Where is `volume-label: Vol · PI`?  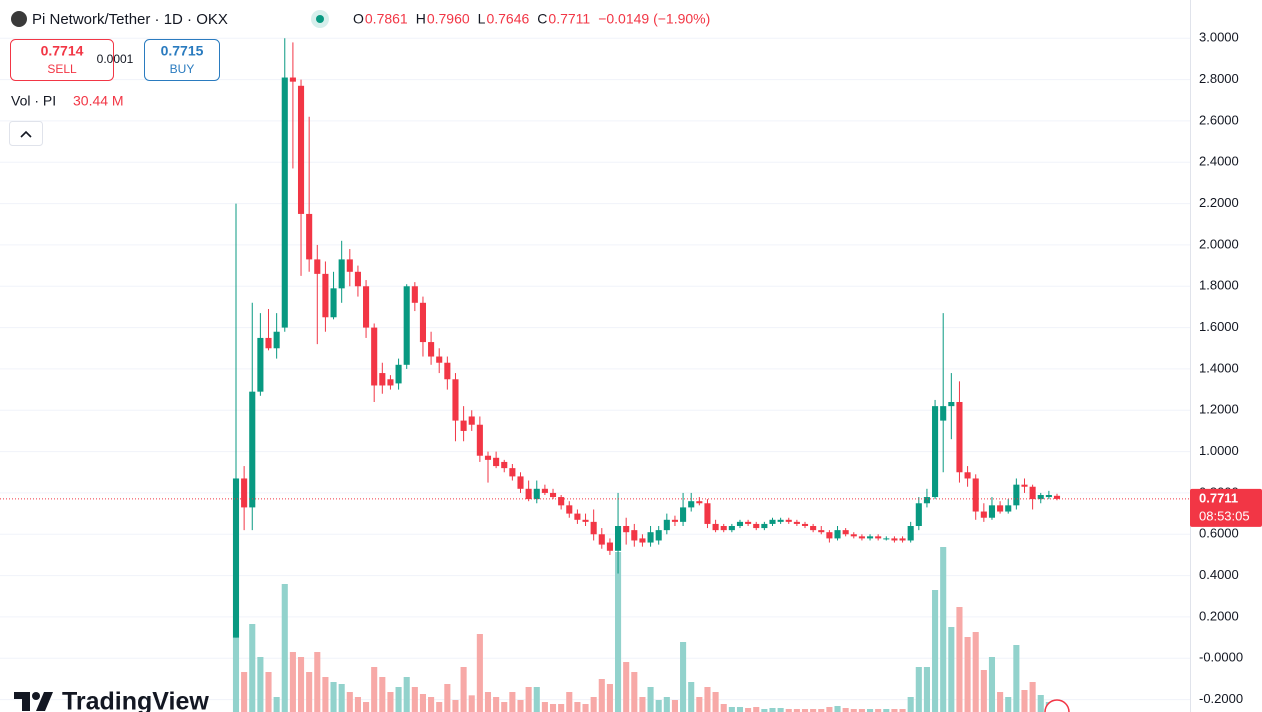 volume-label: Vol · PI is located at coordinates (33, 101).